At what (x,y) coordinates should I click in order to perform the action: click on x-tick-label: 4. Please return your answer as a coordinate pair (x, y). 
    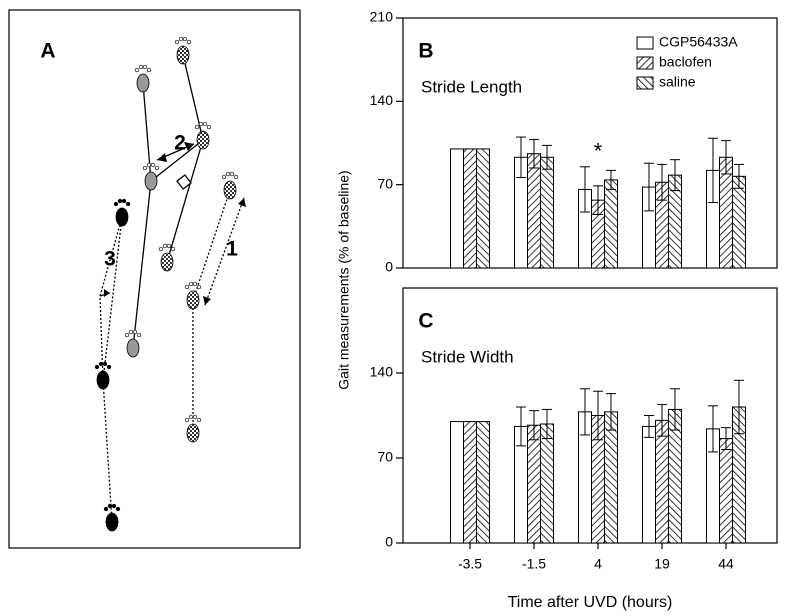
    Looking at the image, I should click on (598, 564).